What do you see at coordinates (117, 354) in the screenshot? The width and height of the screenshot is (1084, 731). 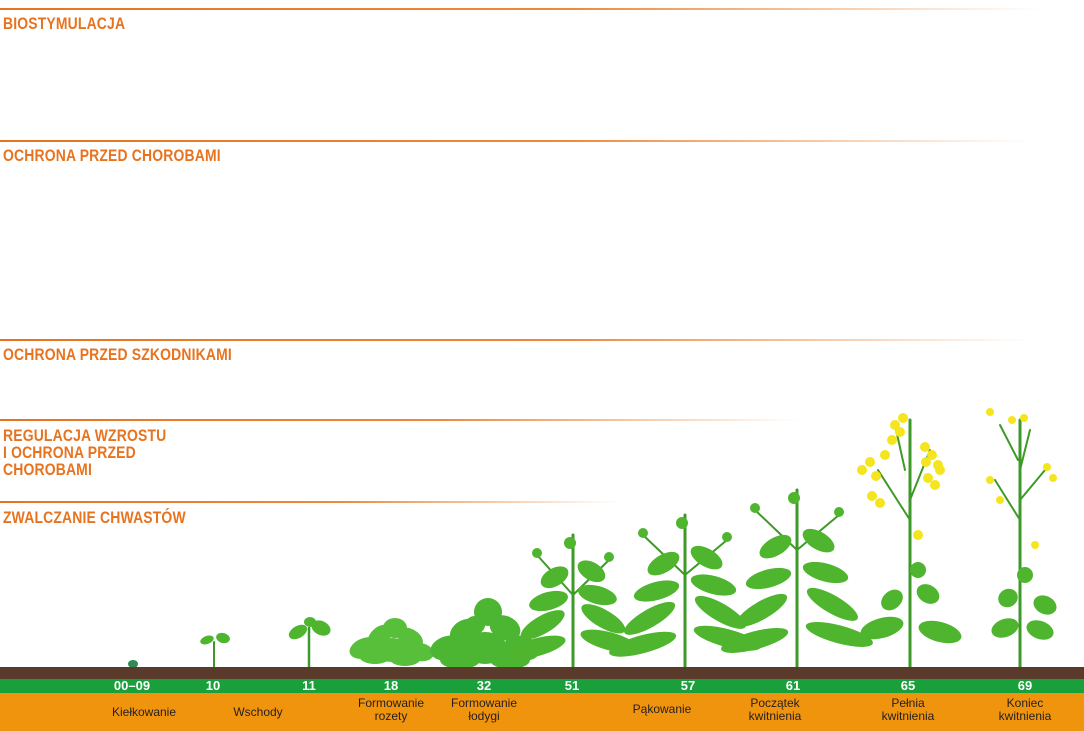 I see `section-title-szkodniki: OCHRONA PRZED SZKODNIKAMI` at bounding box center [117, 354].